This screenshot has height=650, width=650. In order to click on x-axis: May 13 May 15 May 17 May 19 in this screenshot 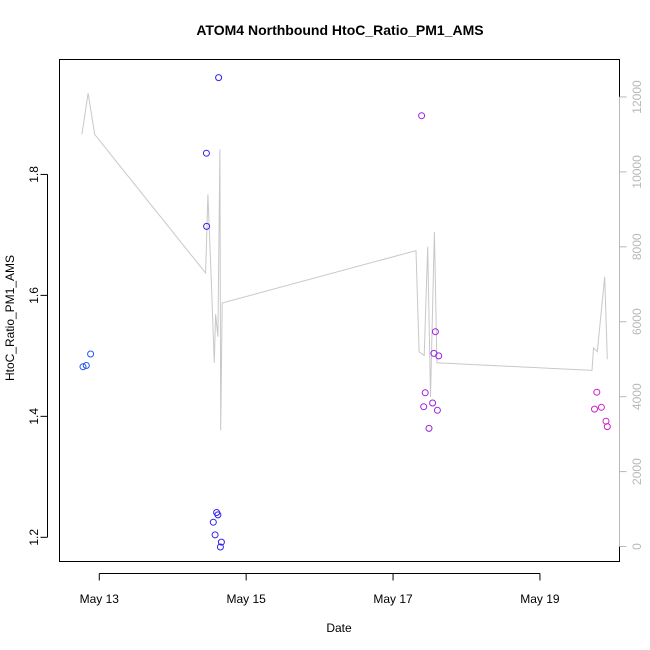, I will do `click(320, 589)`.